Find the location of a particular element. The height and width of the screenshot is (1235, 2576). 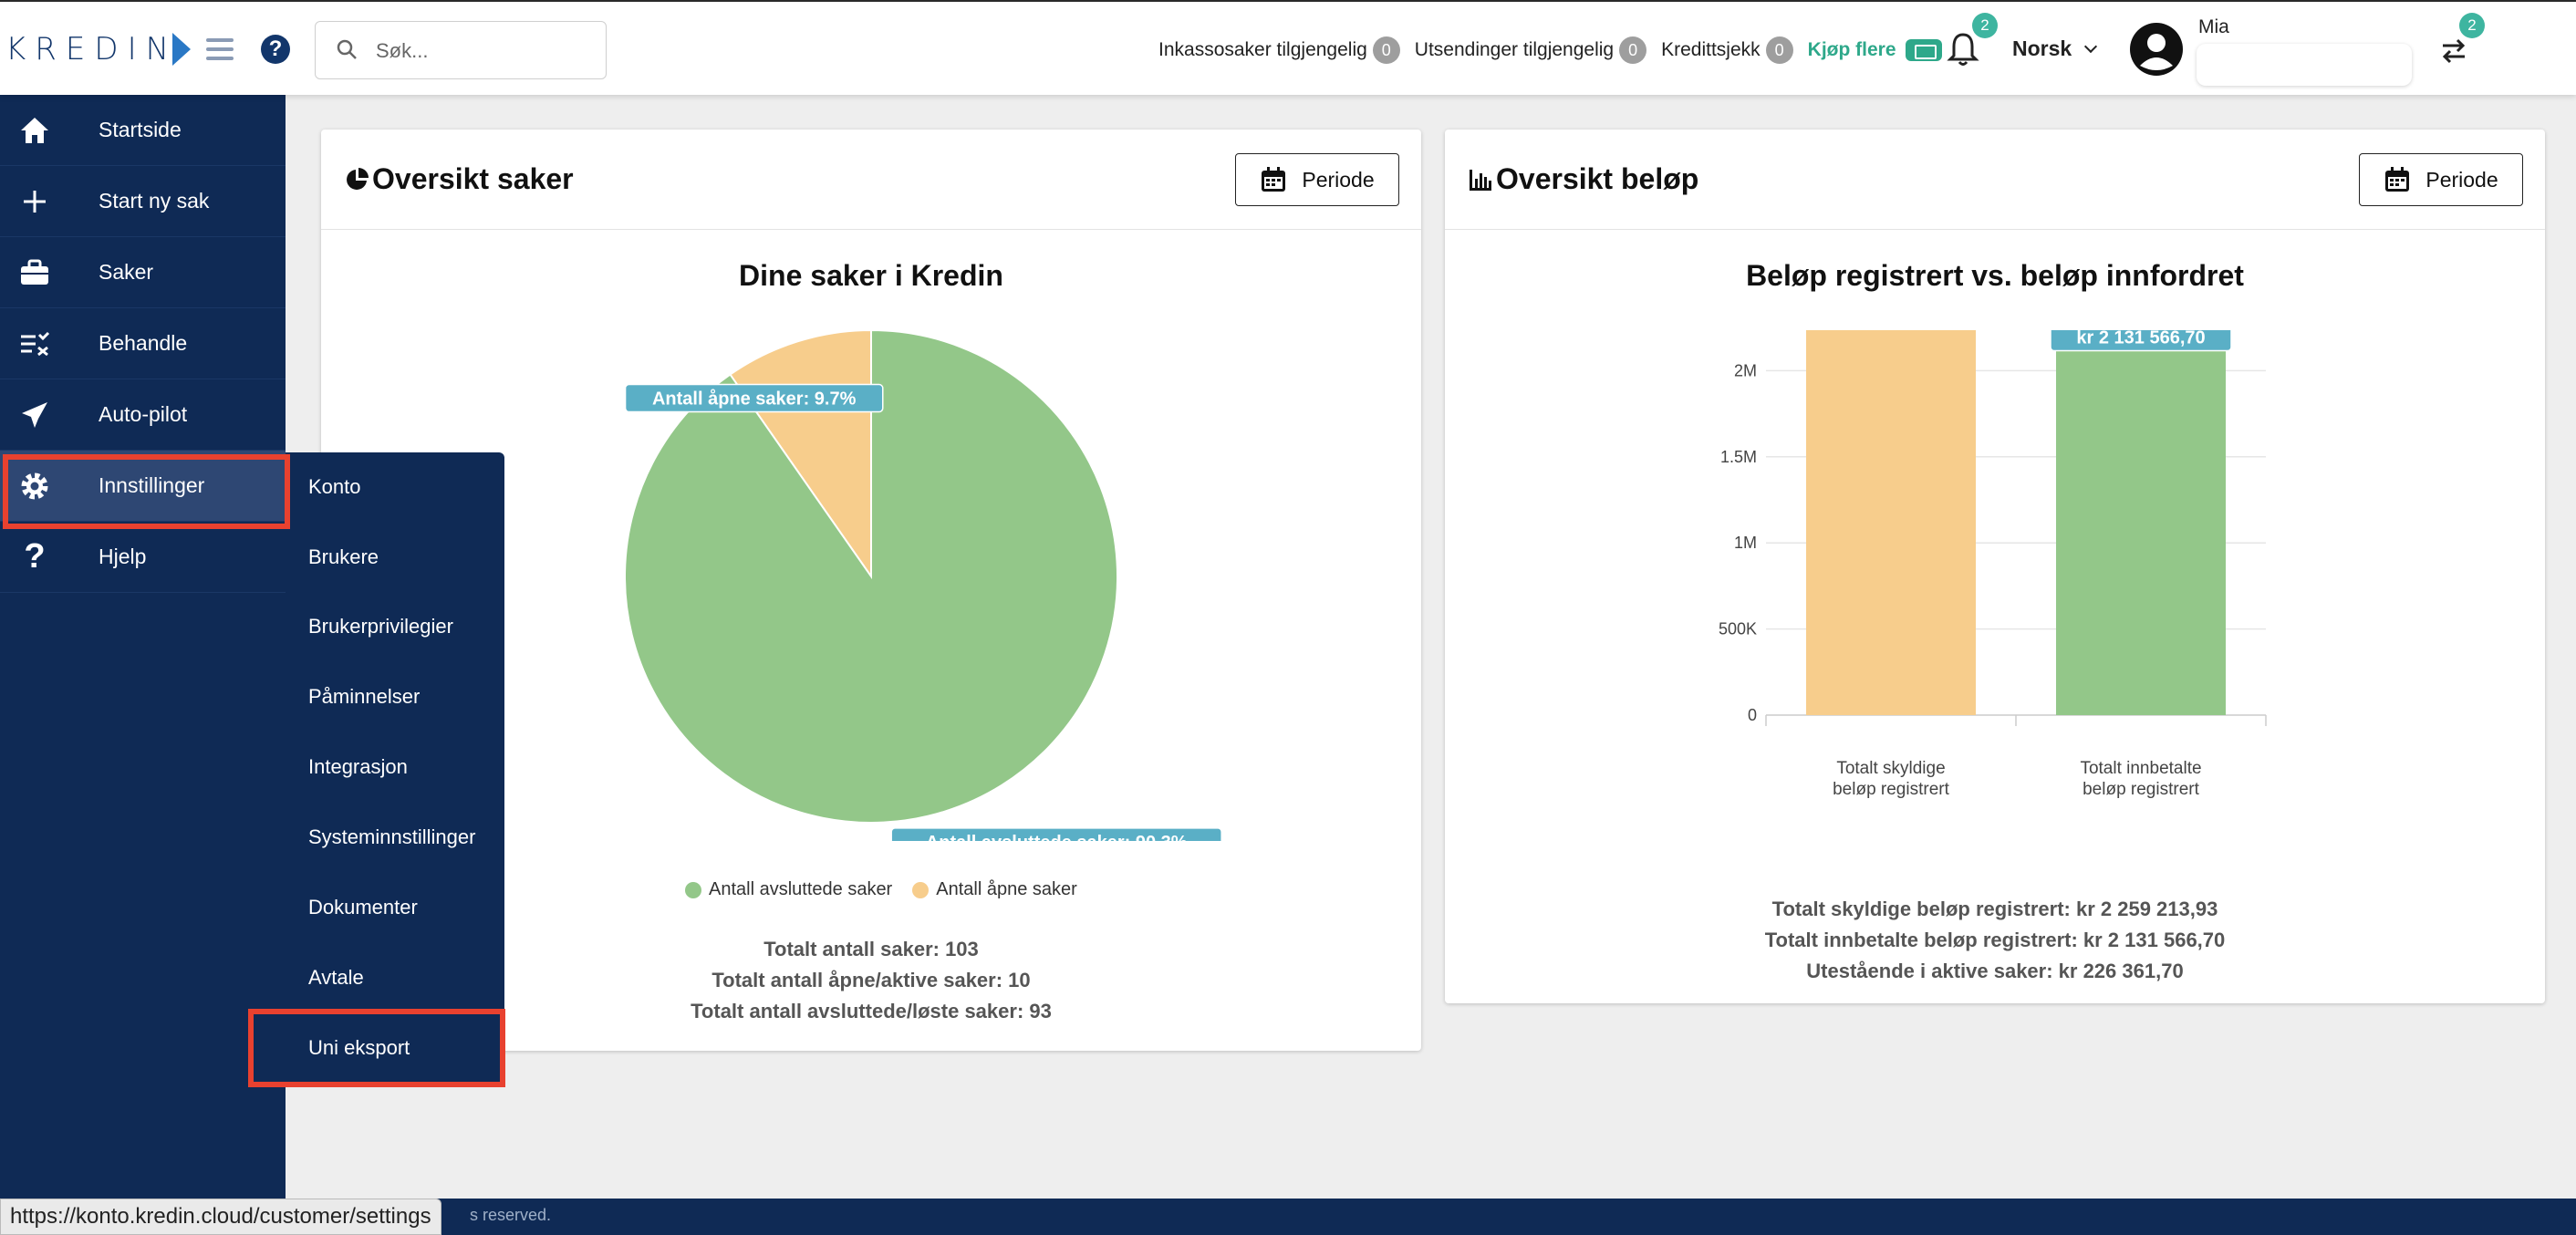

sidebar-item-auto-pilot: Auto-pilot is located at coordinates (143, 415).